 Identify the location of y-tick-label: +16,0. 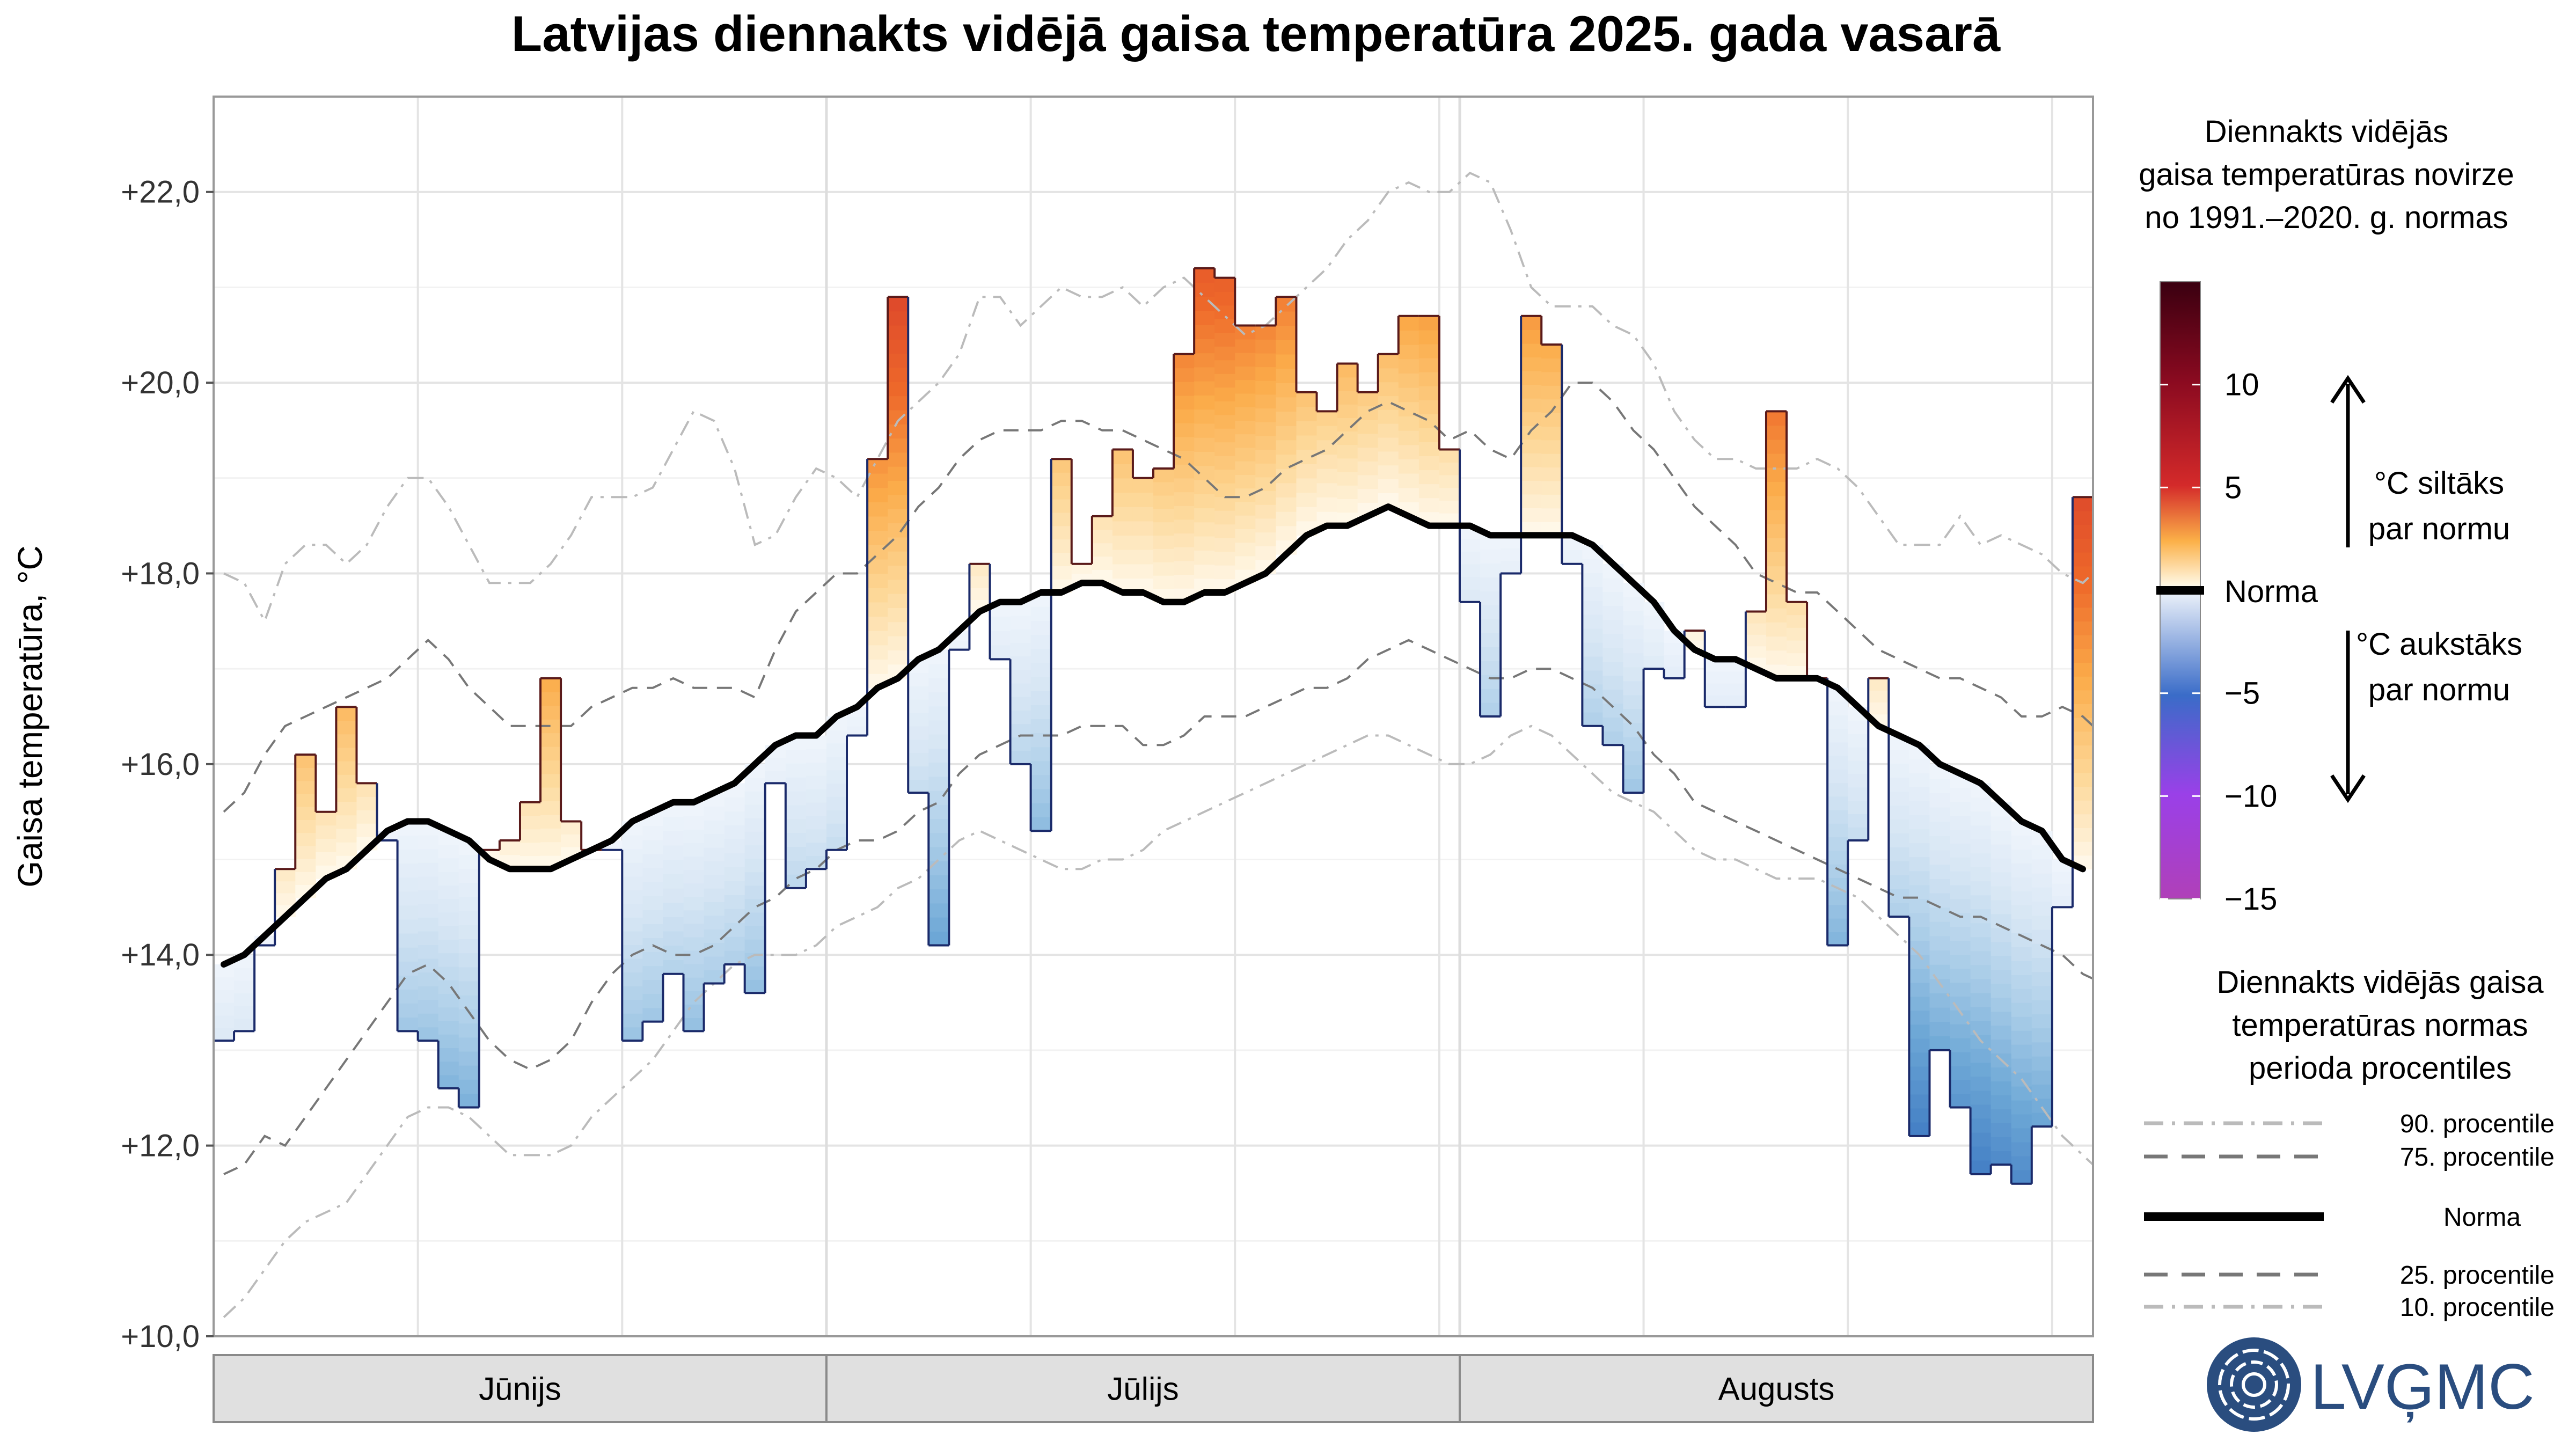
(160, 764).